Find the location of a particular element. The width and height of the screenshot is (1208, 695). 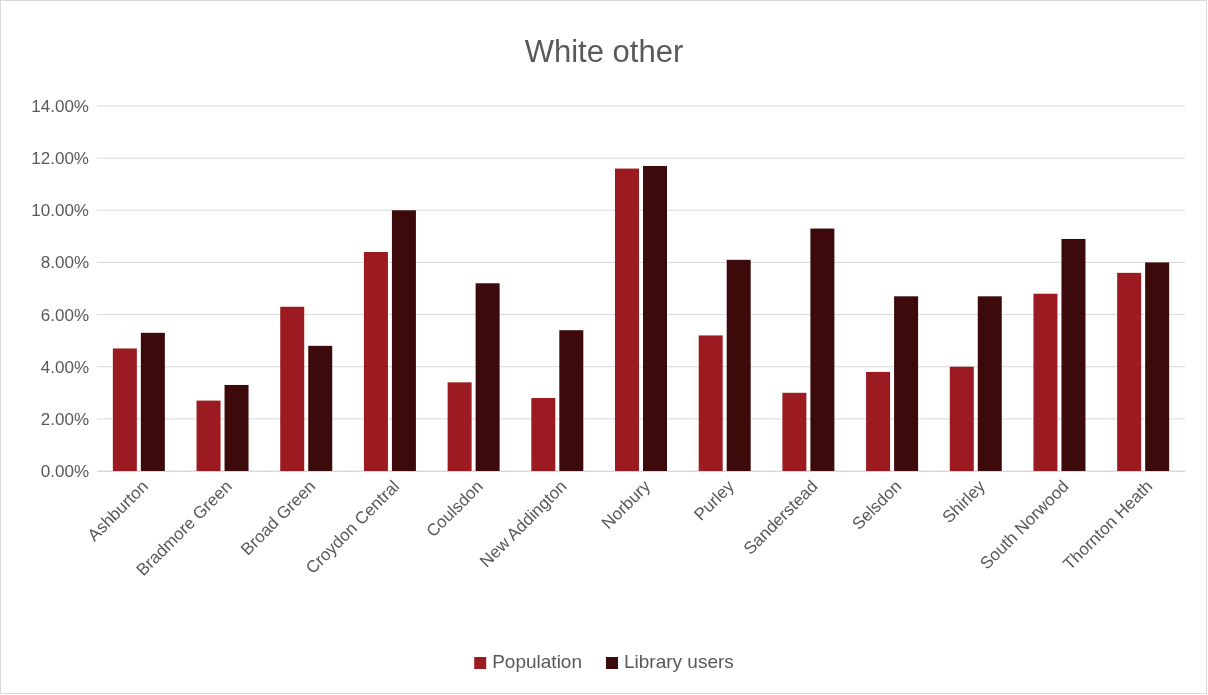

chart-title: White other is located at coordinates (604, 51).